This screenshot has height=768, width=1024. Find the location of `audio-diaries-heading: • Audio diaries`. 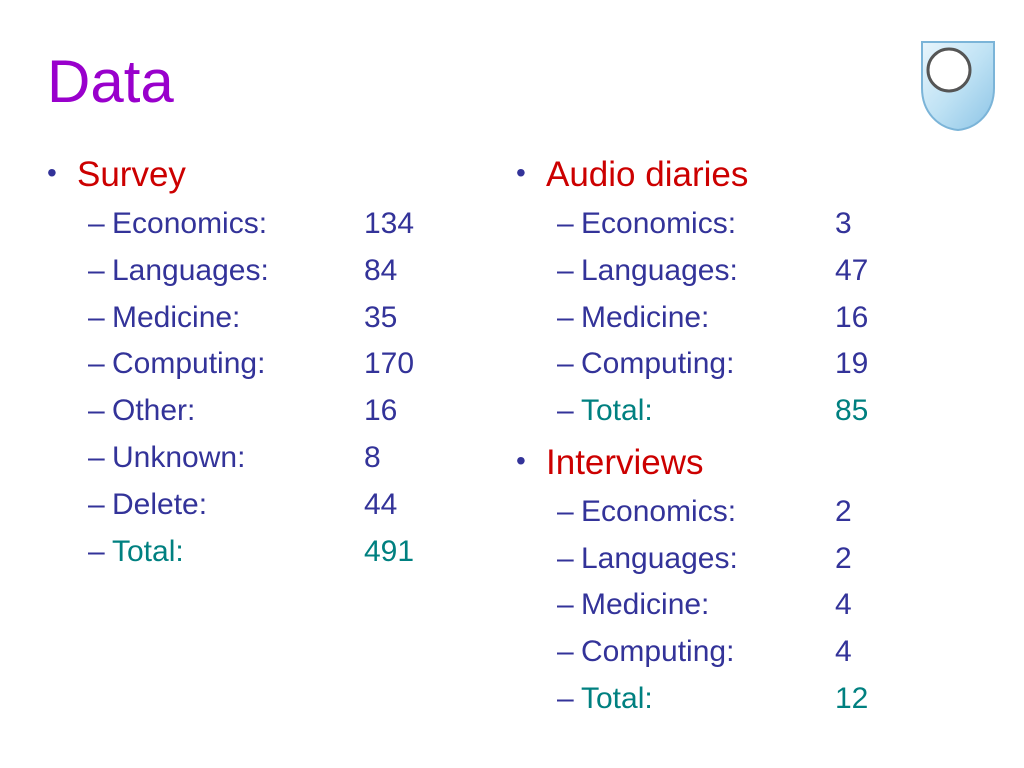

audio-diaries-heading: • Audio diaries is located at coordinates (632, 174).